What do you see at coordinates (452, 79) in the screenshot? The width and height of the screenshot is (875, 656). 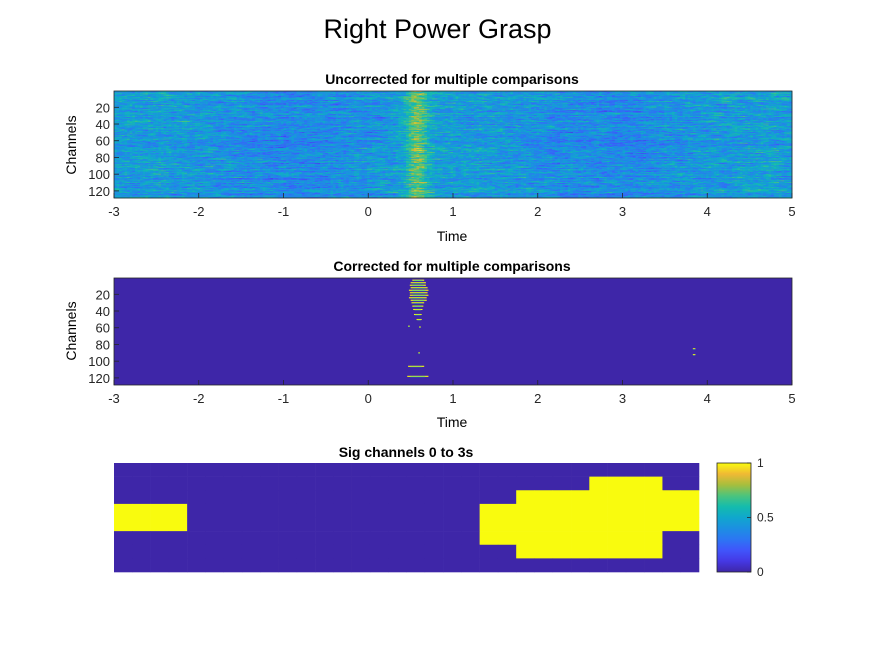 I see `panel1-title: Uncorrected for multiple comparisons` at bounding box center [452, 79].